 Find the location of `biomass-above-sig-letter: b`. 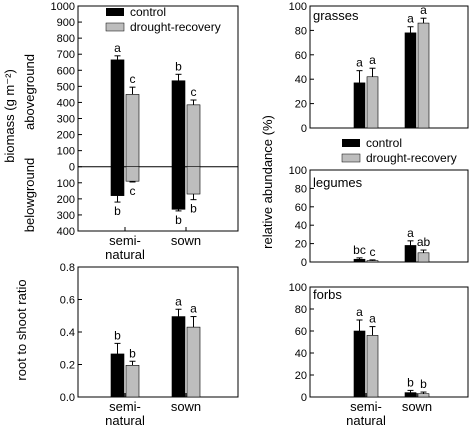

biomass-above-sig-letter: b is located at coordinates (178, 66).